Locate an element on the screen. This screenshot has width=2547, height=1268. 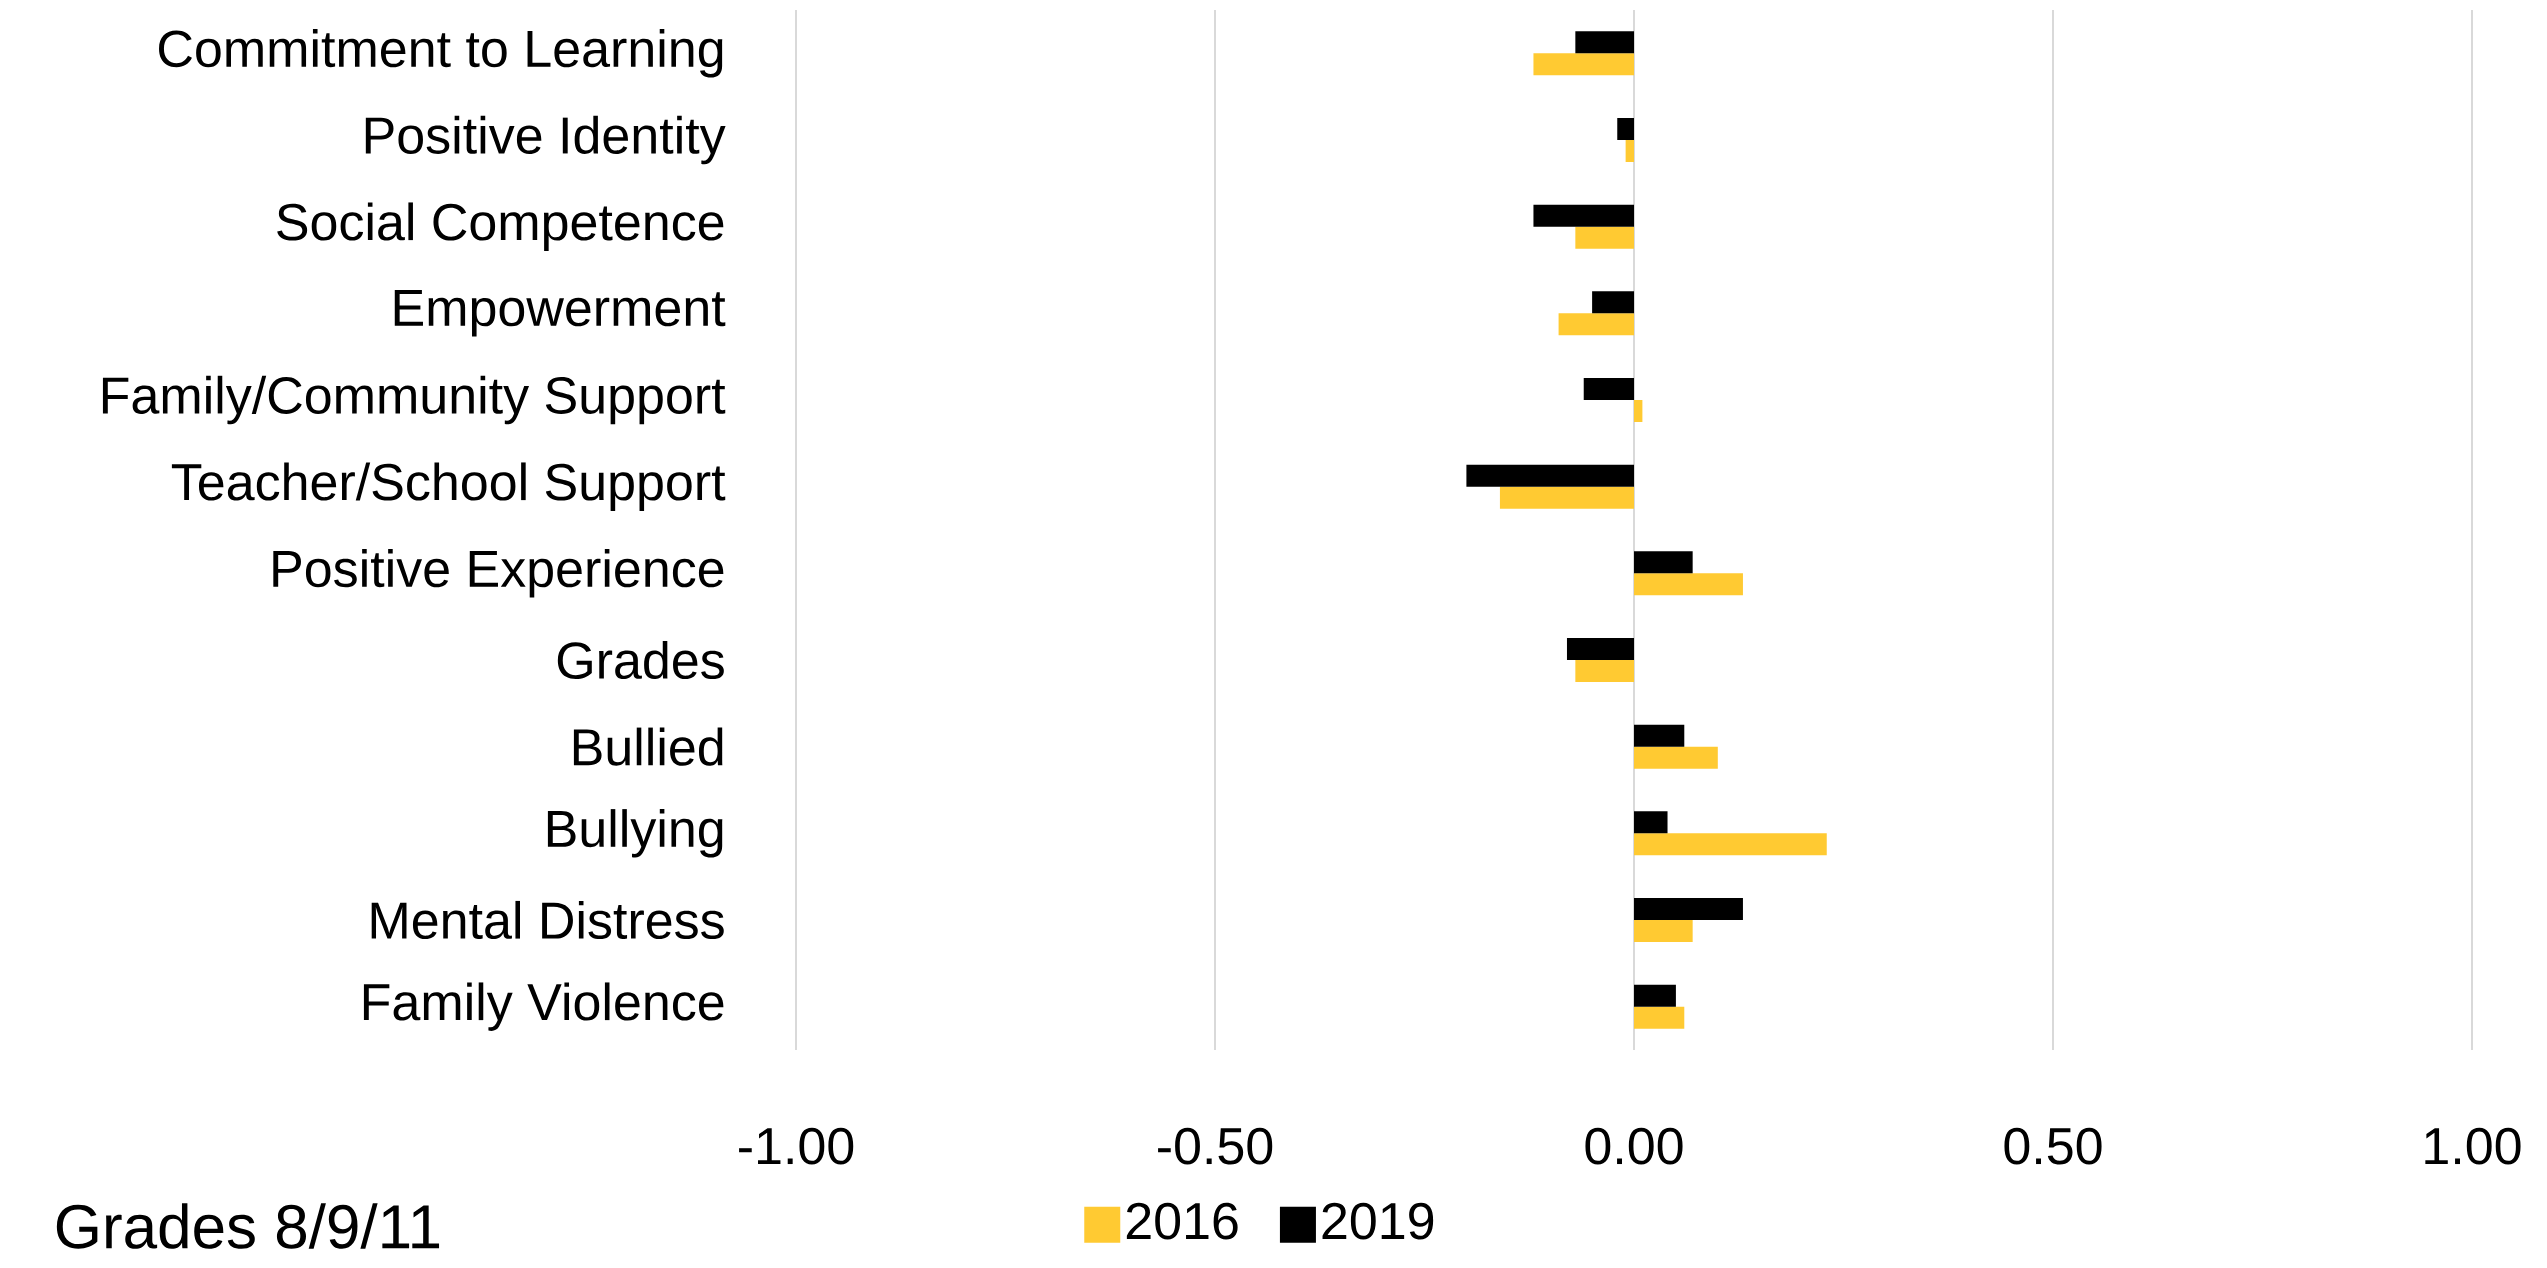
y-tick-label: Positive Experience is located at coordinates (498, 573).